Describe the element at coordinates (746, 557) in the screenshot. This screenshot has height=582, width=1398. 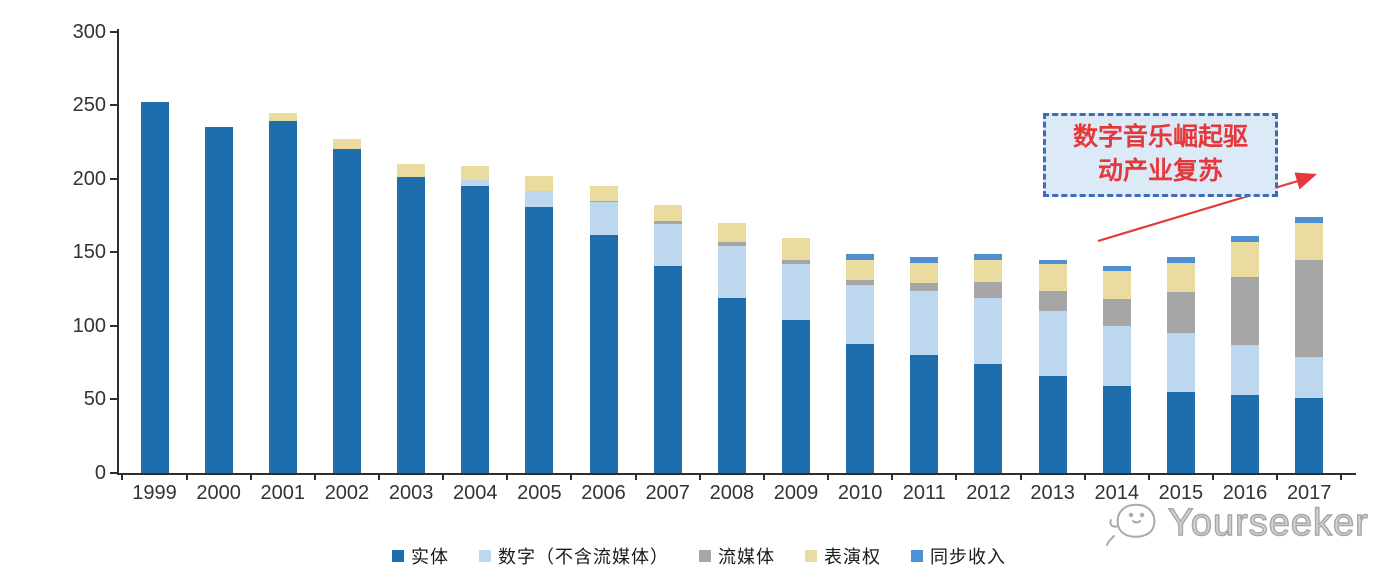
I see `legend-label: 流媒体` at that location.